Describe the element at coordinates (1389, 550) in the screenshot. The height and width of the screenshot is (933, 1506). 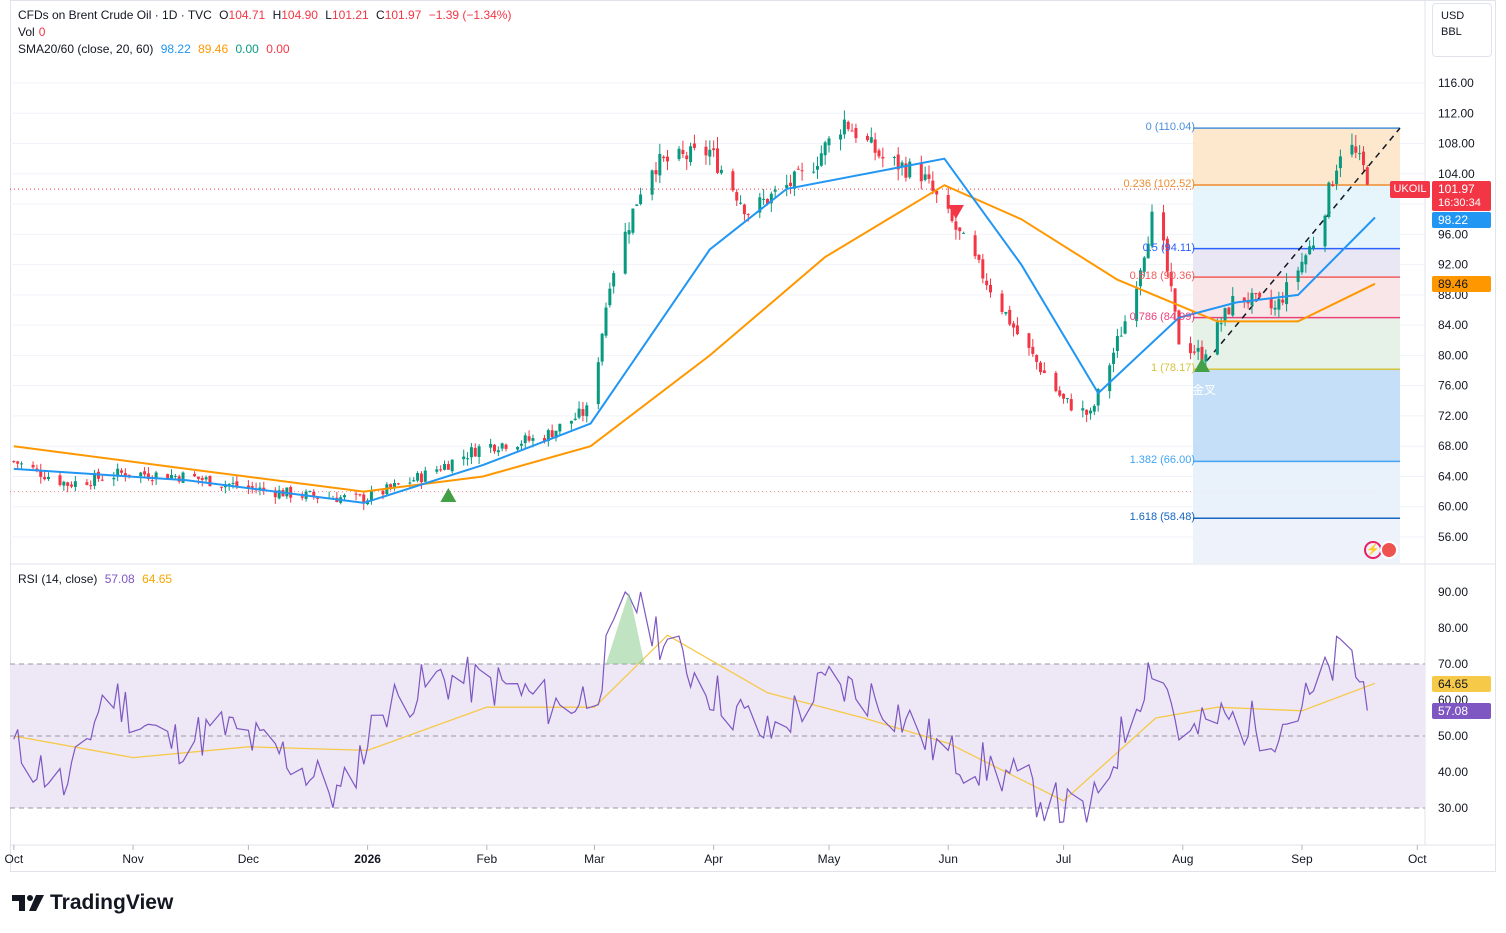
I see `us-flag-icon` at that location.